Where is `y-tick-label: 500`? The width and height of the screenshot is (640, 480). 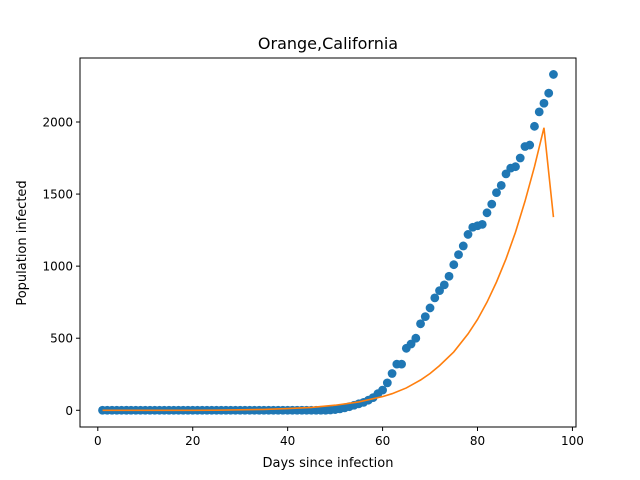
y-tick-label: 500 is located at coordinates (61, 339).